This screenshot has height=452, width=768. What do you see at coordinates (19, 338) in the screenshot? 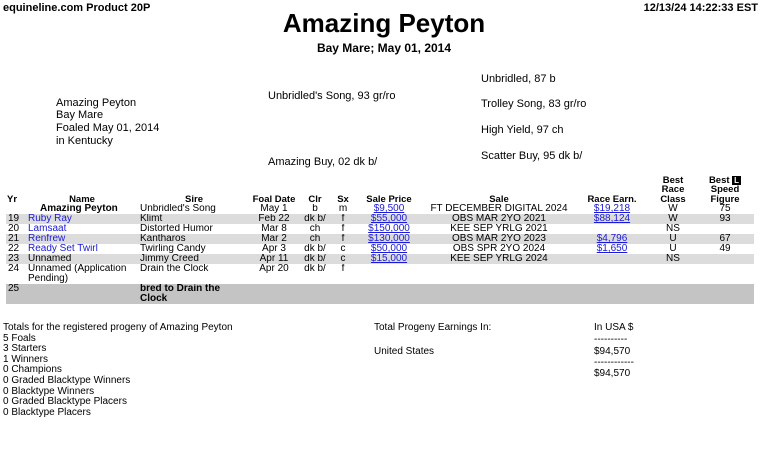
I see `totals-line: 5 Foals` at bounding box center [19, 338].